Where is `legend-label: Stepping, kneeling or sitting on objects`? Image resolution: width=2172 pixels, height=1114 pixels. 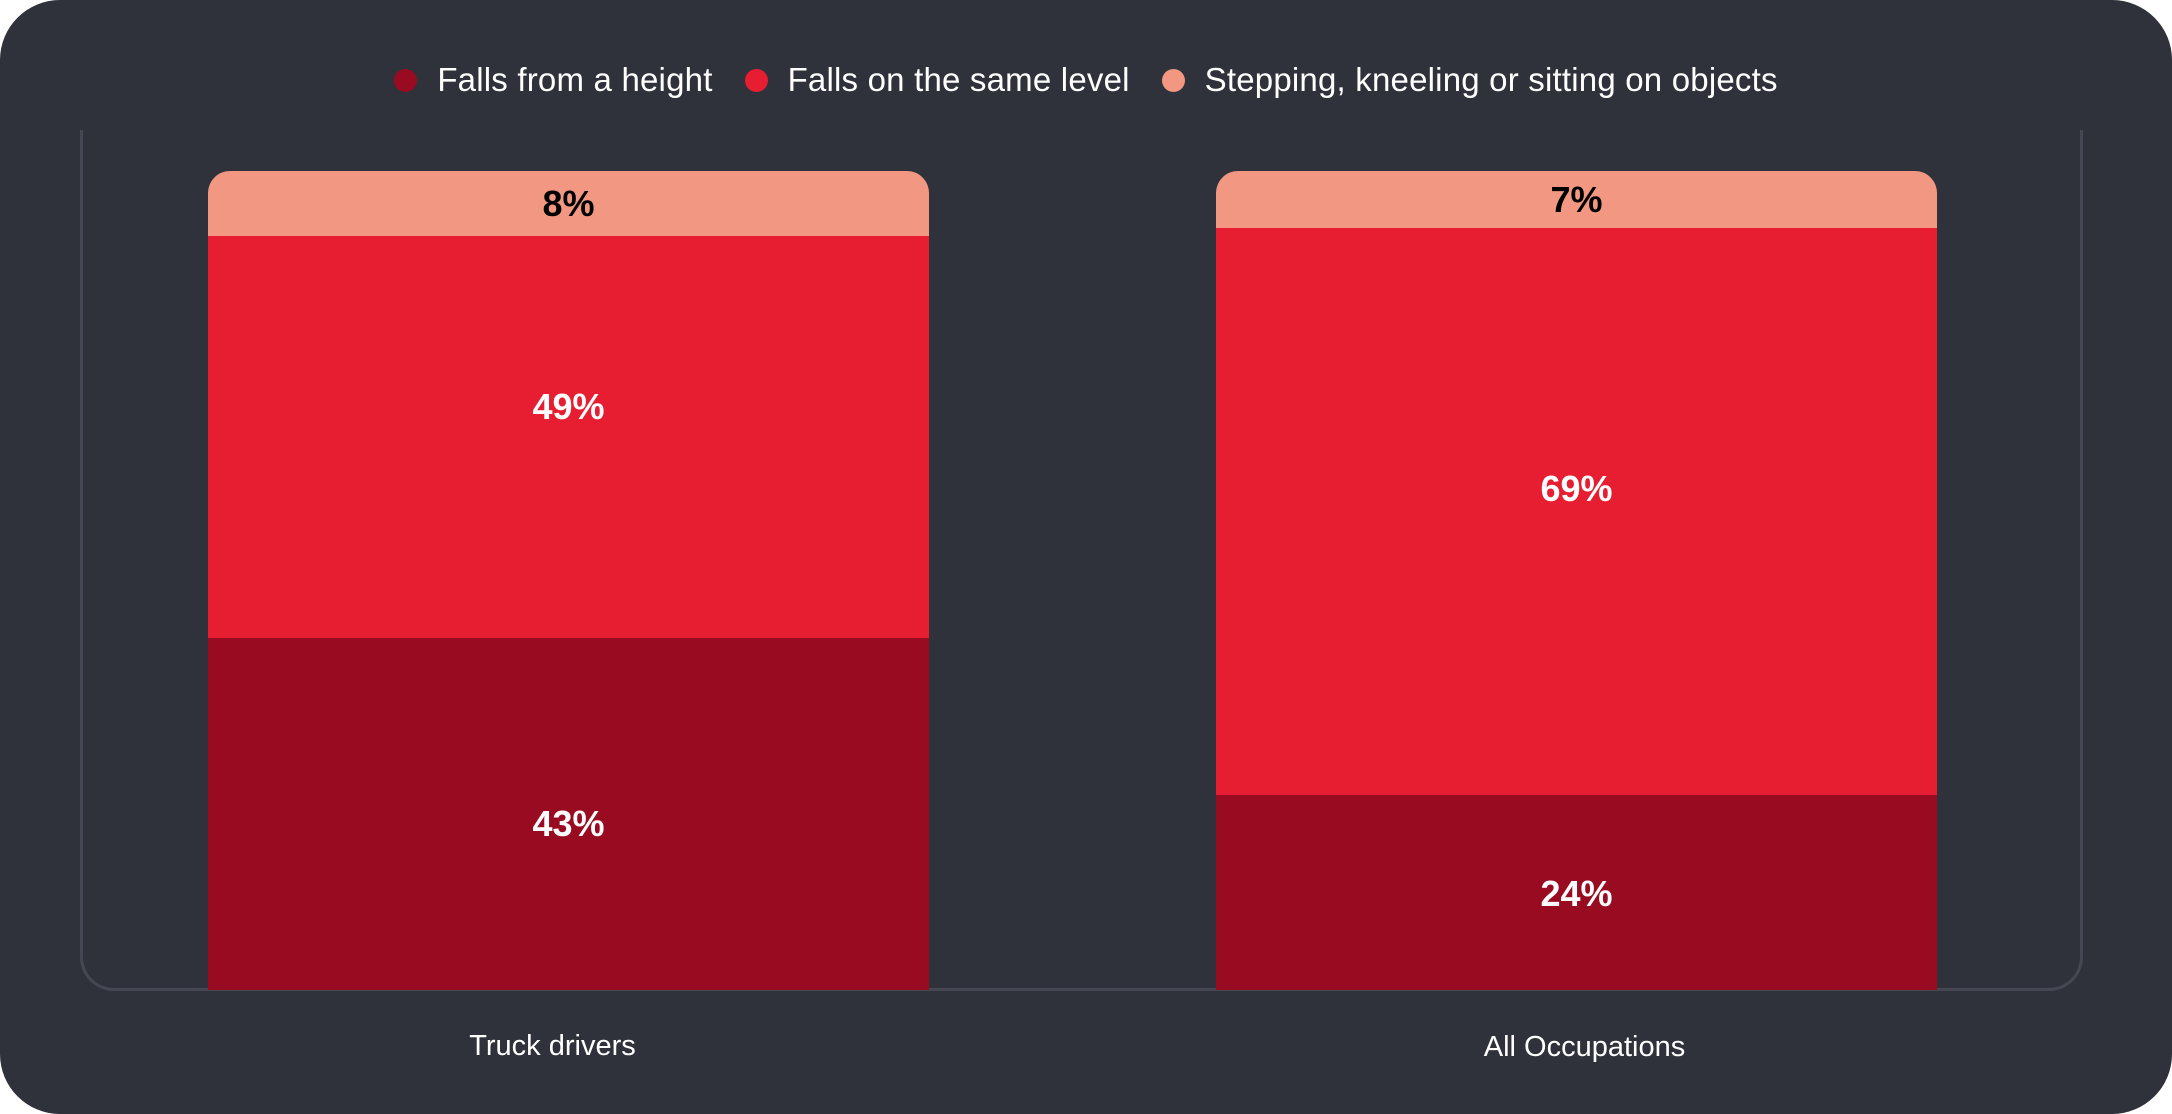 legend-label: Stepping, kneeling or sitting on objects is located at coordinates (1491, 79).